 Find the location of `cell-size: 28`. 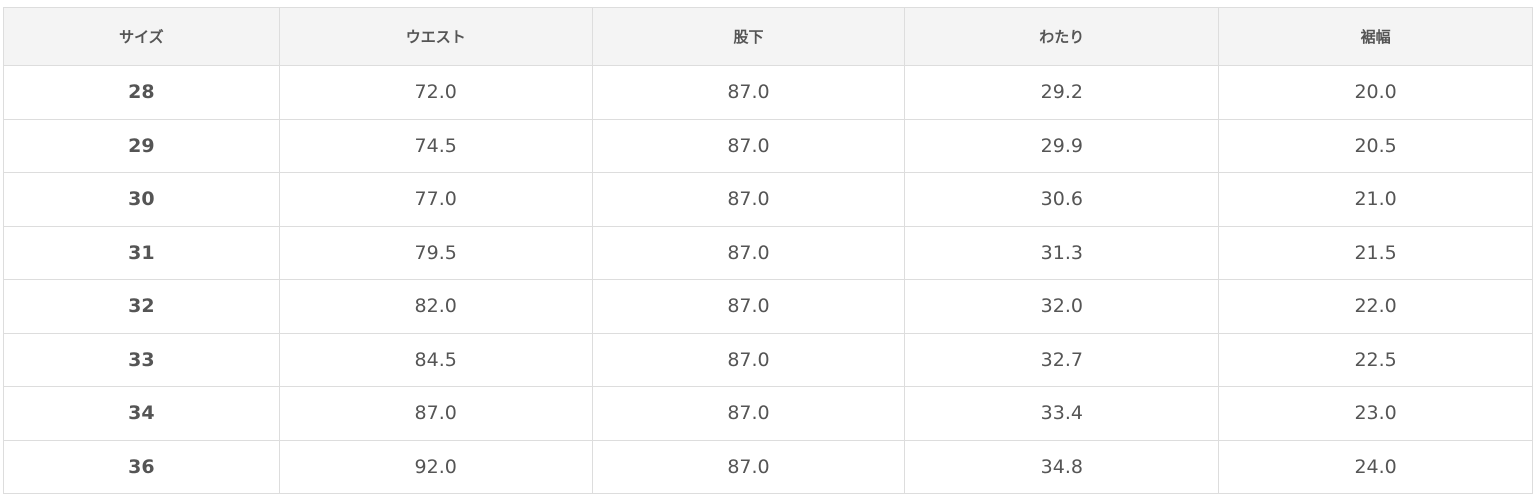

cell-size: 28 is located at coordinates (141, 92).